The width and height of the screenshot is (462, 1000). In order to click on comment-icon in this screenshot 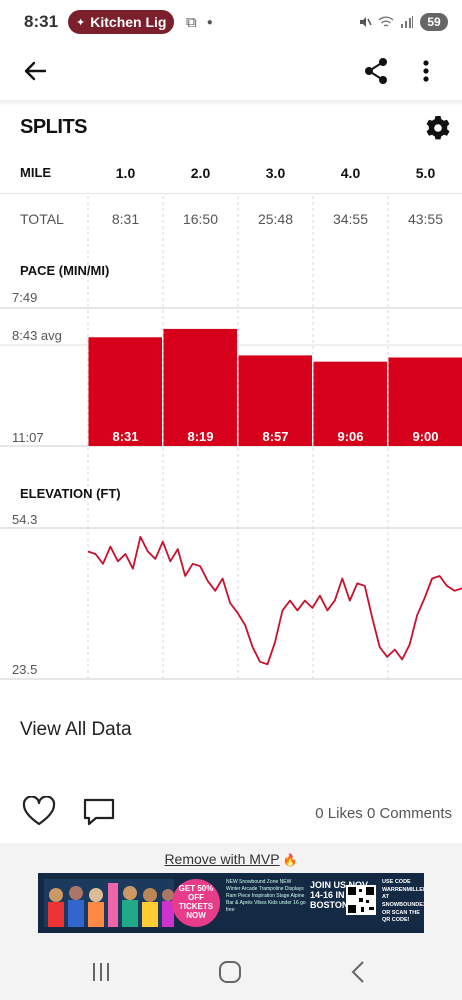, I will do `click(99, 812)`.